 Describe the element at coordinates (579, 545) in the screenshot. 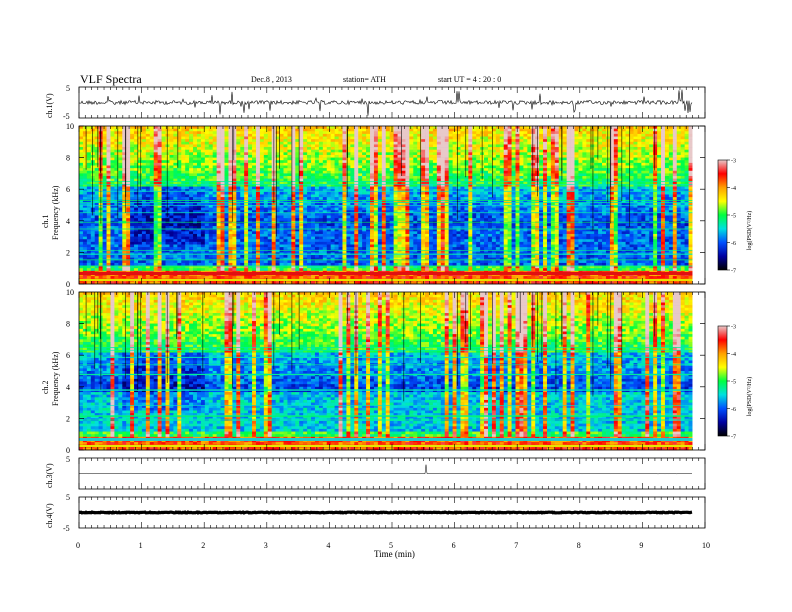

I see `time-tick-label: 8` at that location.